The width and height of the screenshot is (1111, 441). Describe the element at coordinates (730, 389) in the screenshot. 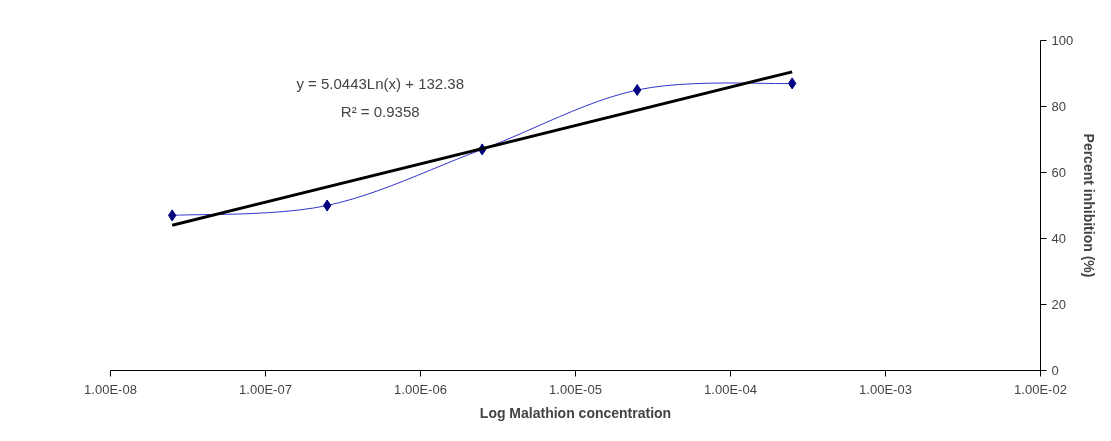

I see `x-tick-label: 1.00E-04` at that location.